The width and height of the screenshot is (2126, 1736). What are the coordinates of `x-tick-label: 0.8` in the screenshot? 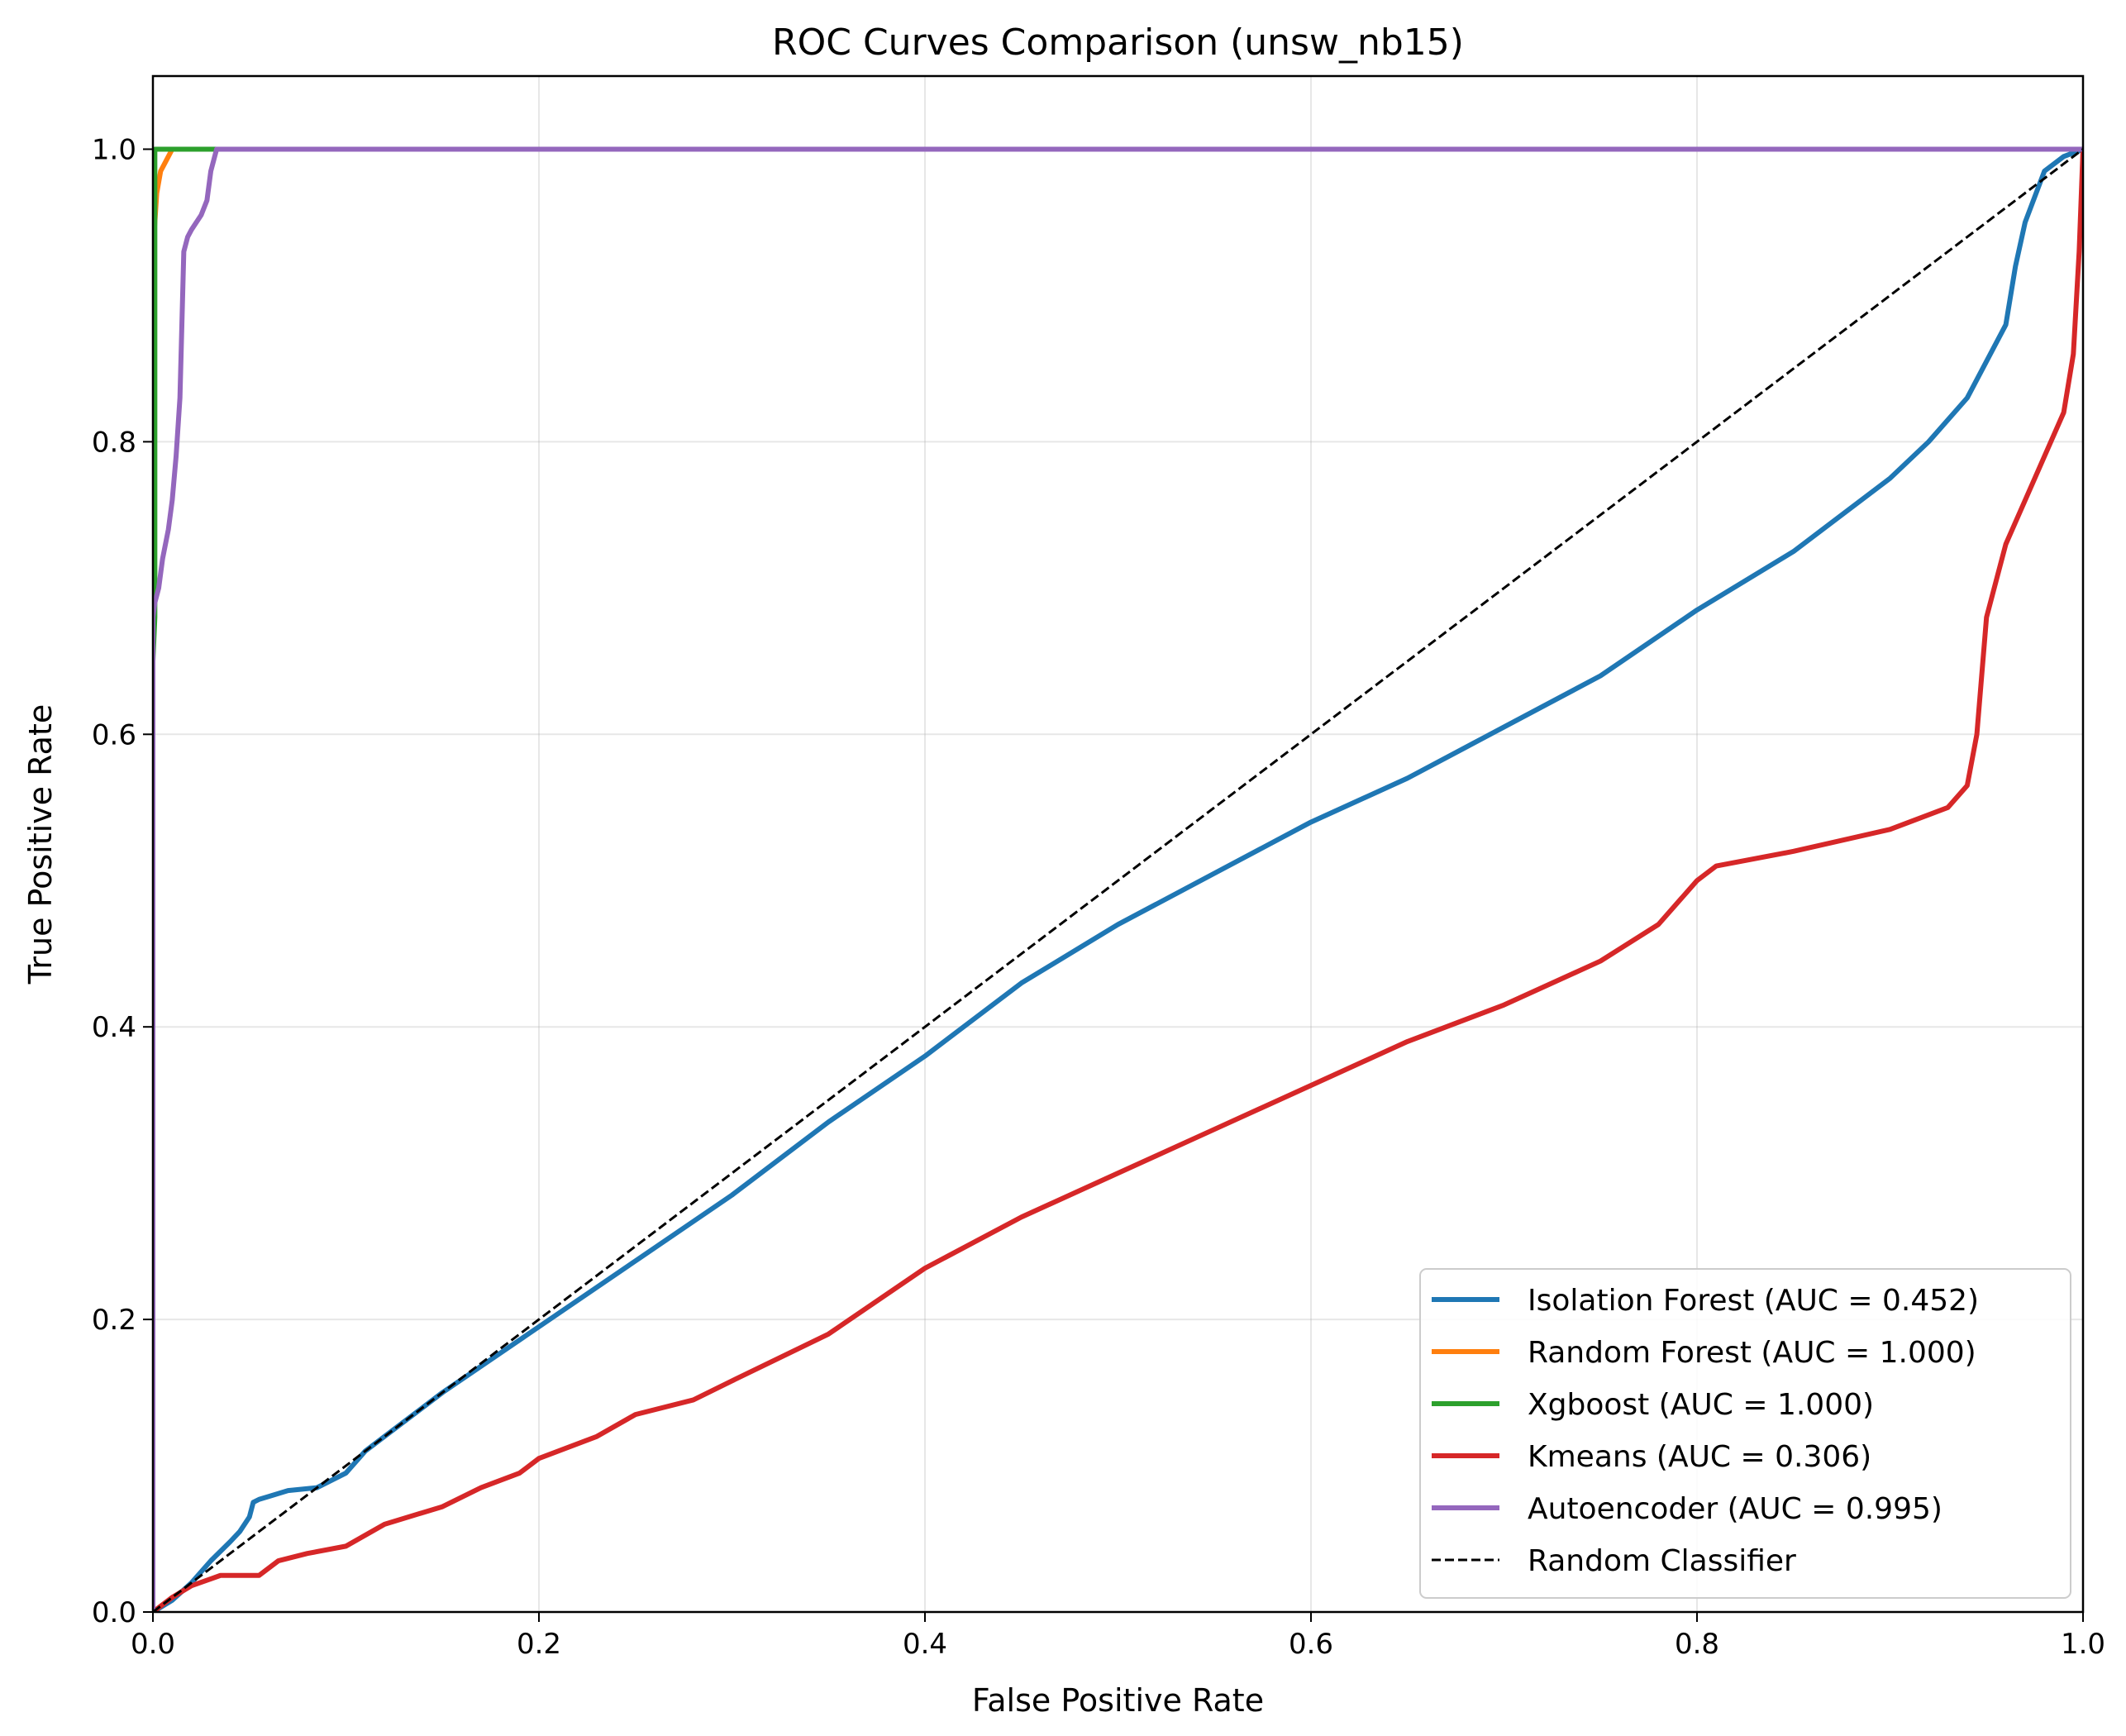 It's located at (1697, 1645).